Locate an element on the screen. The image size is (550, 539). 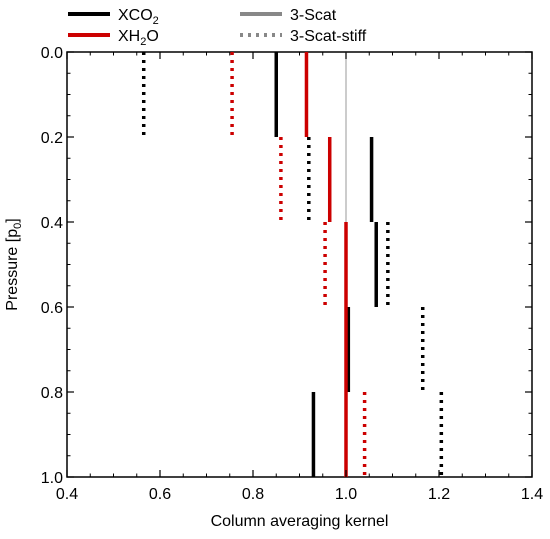
y-tick-label: 0.4 is located at coordinates (52, 223).